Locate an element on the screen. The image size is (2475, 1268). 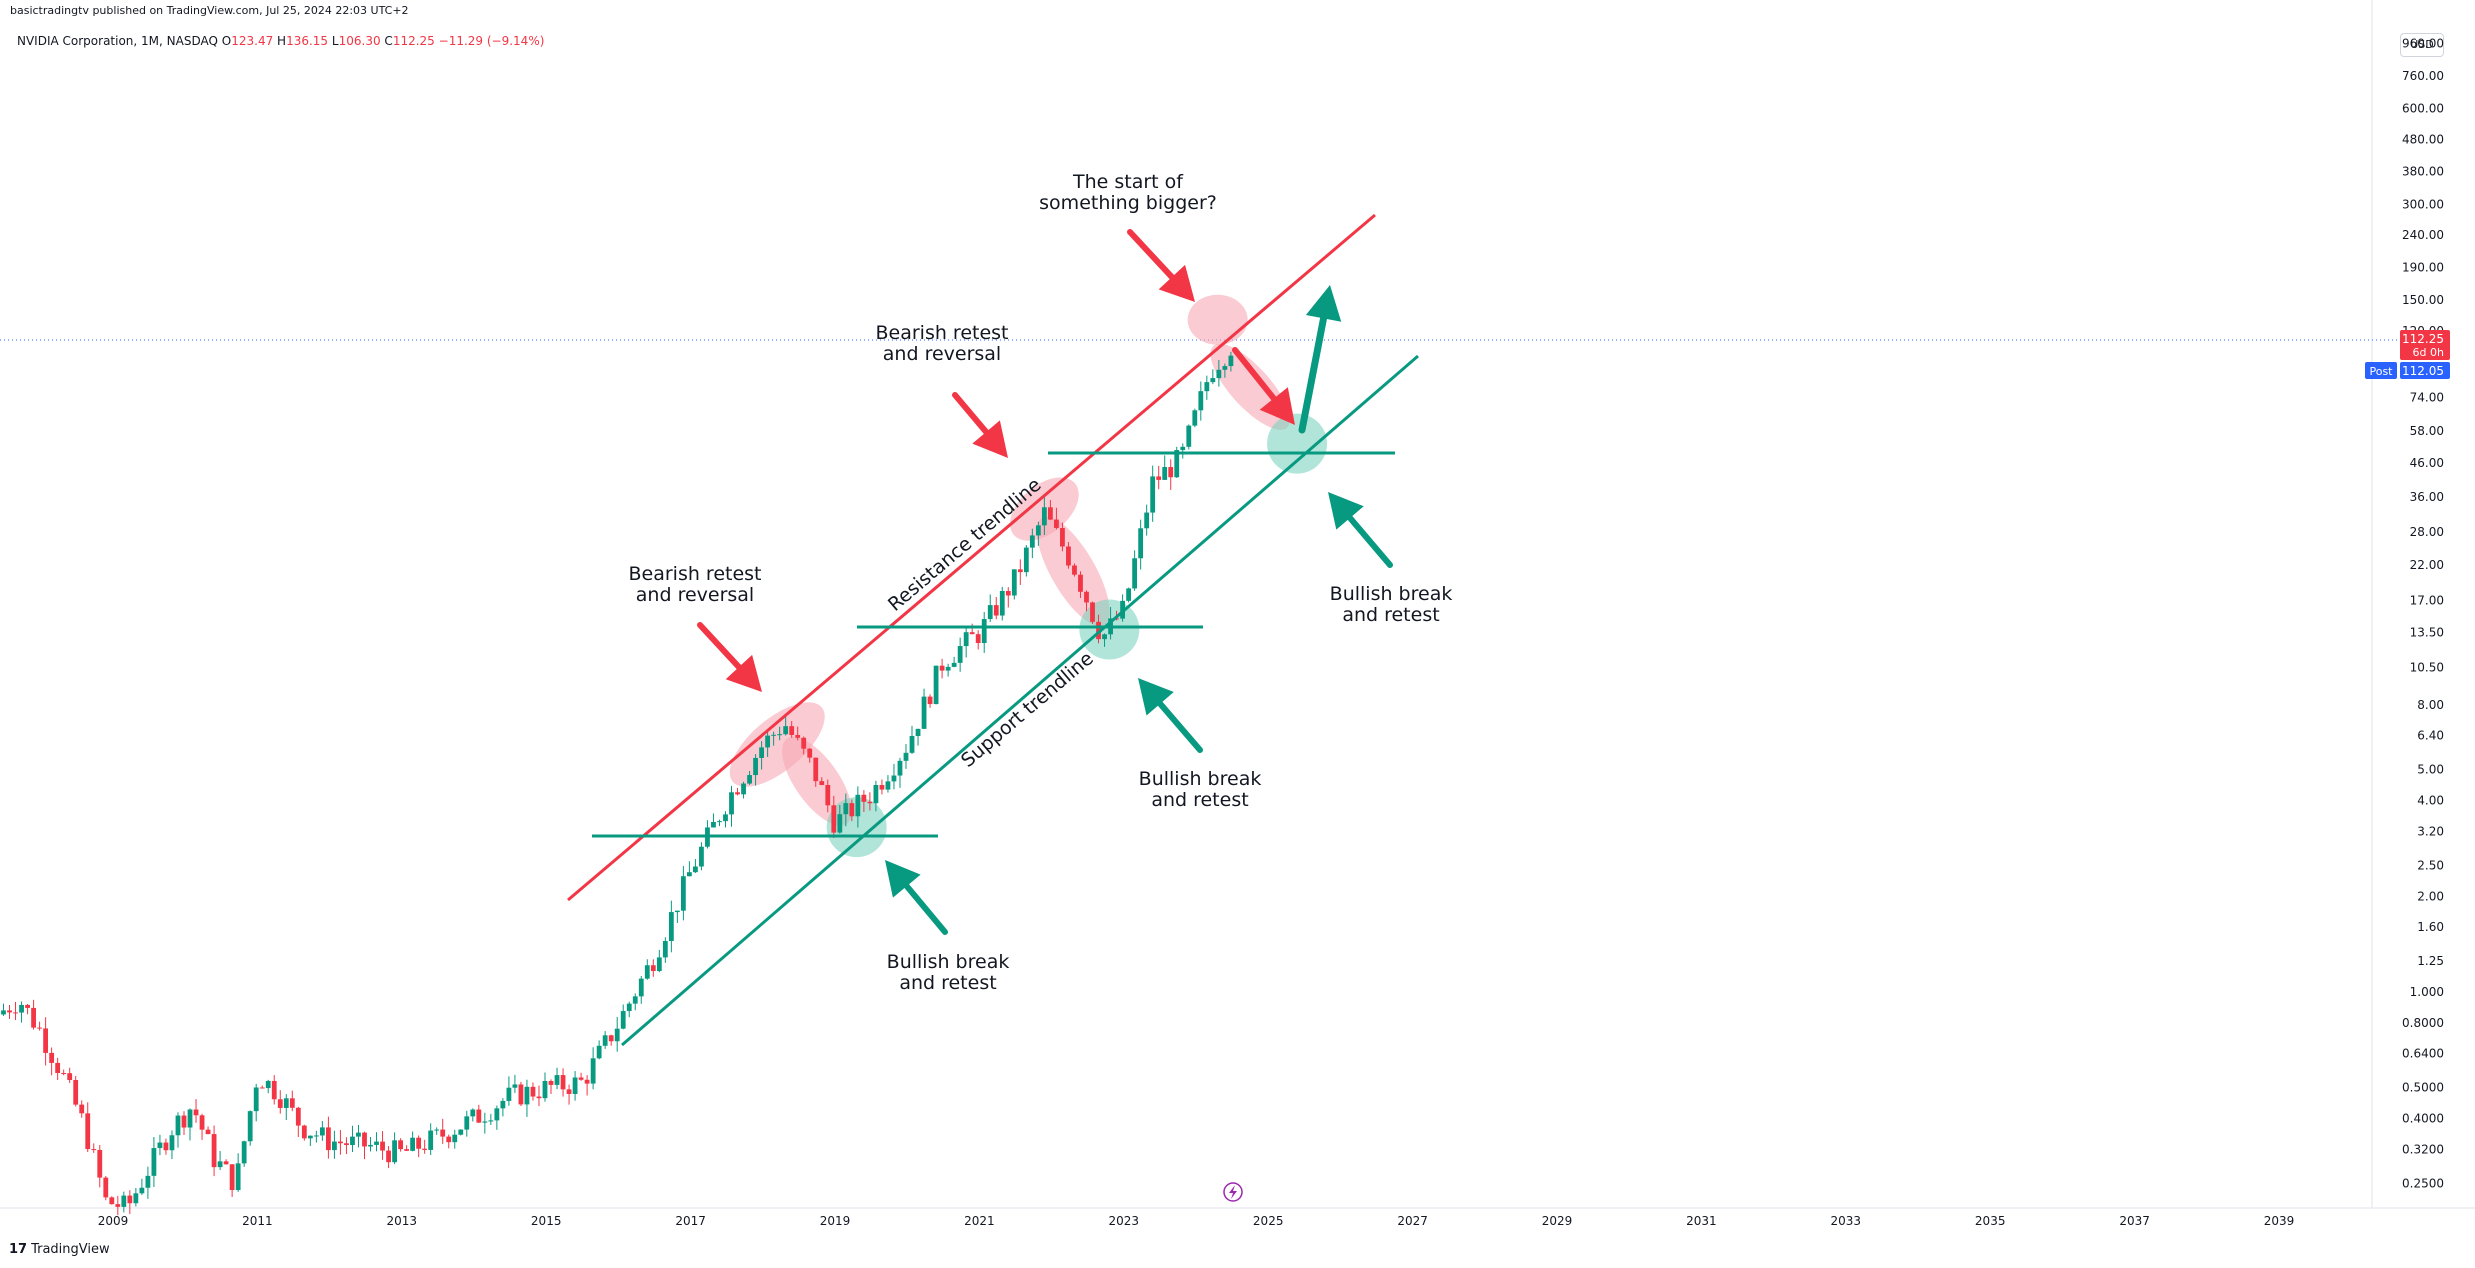
x-tick-label: 2035 is located at coordinates (1990, 1221).